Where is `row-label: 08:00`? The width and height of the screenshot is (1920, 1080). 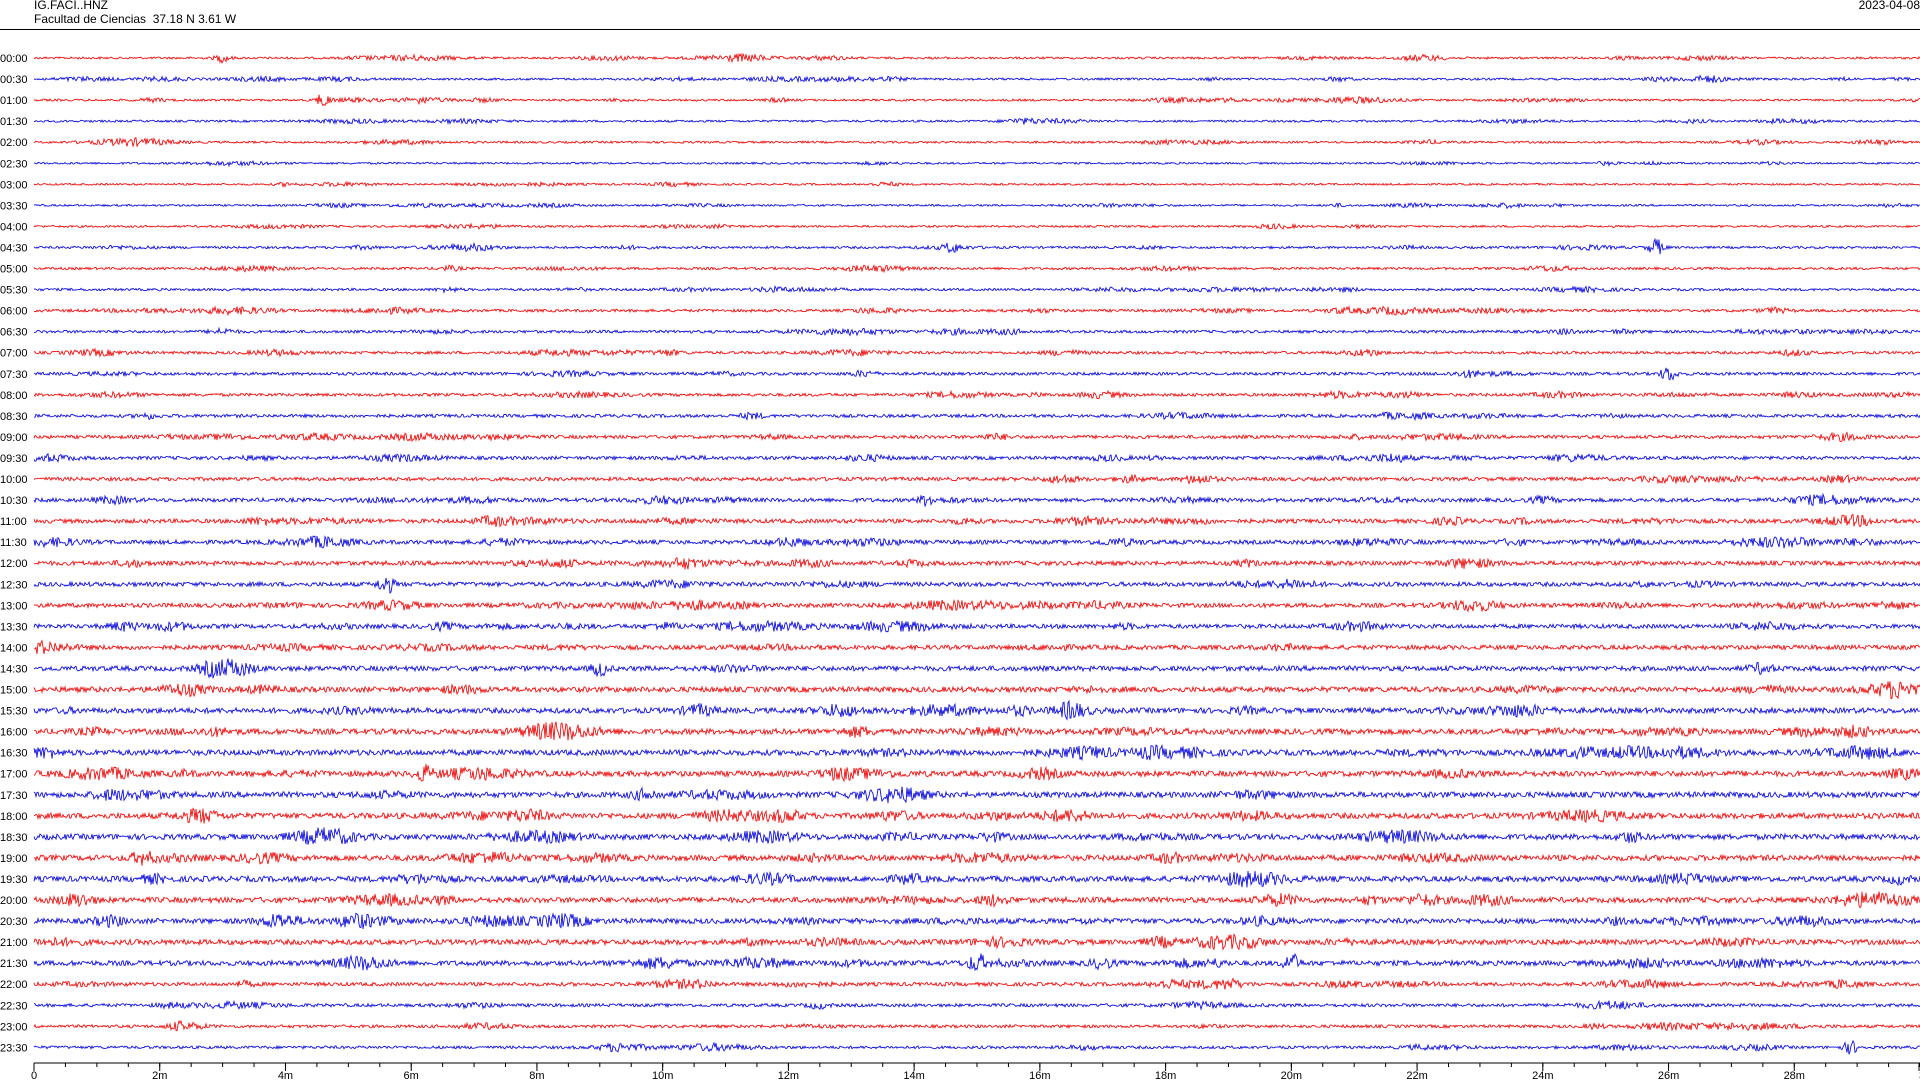 row-label: 08:00 is located at coordinates (14, 396).